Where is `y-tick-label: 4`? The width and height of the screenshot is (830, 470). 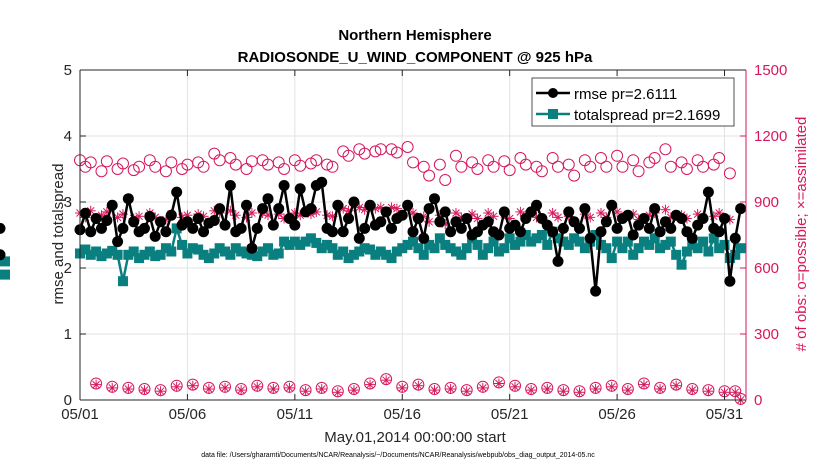 y-tick-label: 4 is located at coordinates (68, 136).